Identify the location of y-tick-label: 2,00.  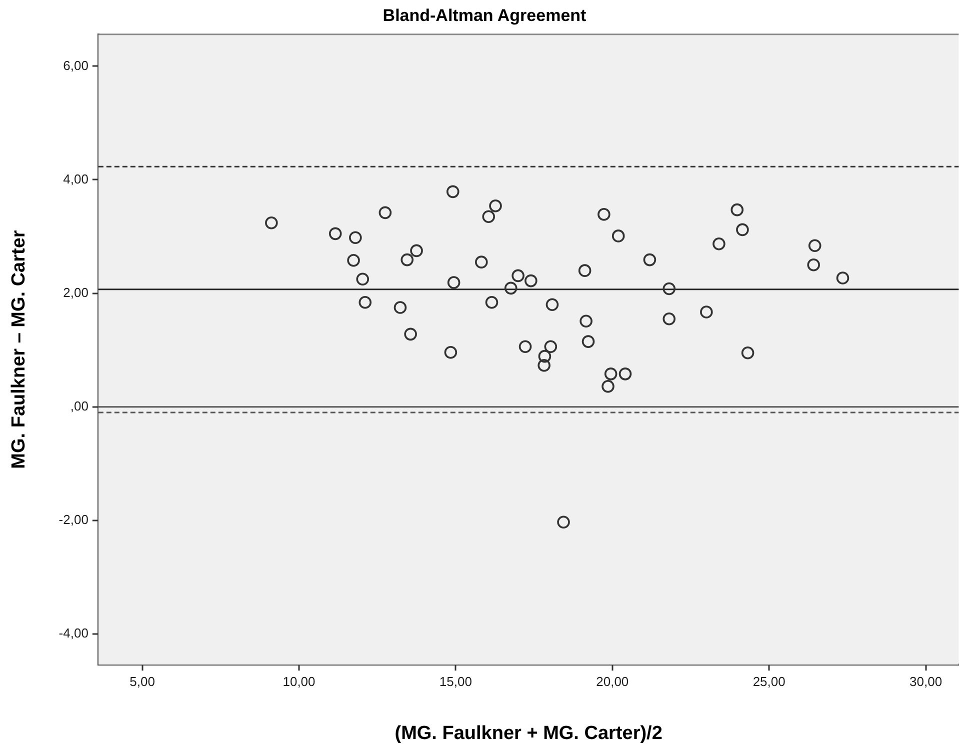
(75, 292).